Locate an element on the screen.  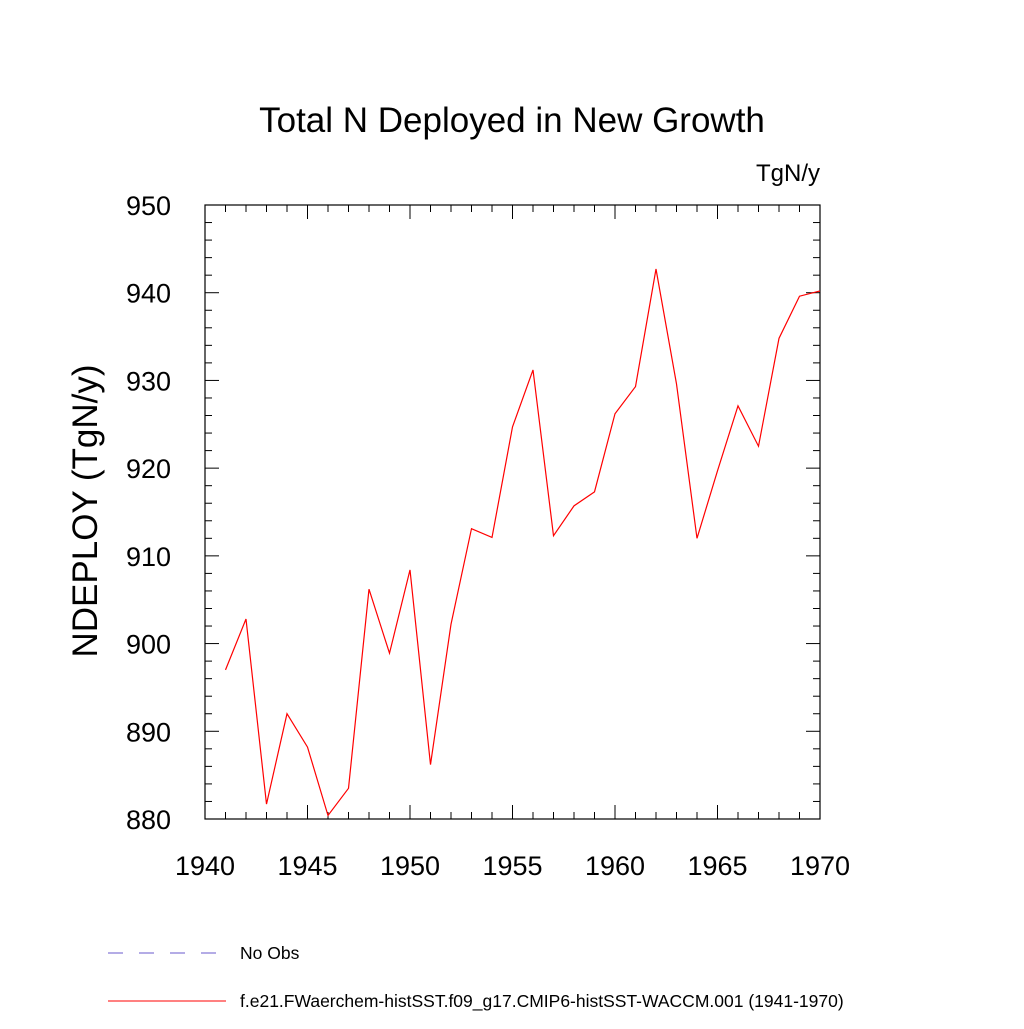
x-tick-label: 1940 is located at coordinates (205, 866).